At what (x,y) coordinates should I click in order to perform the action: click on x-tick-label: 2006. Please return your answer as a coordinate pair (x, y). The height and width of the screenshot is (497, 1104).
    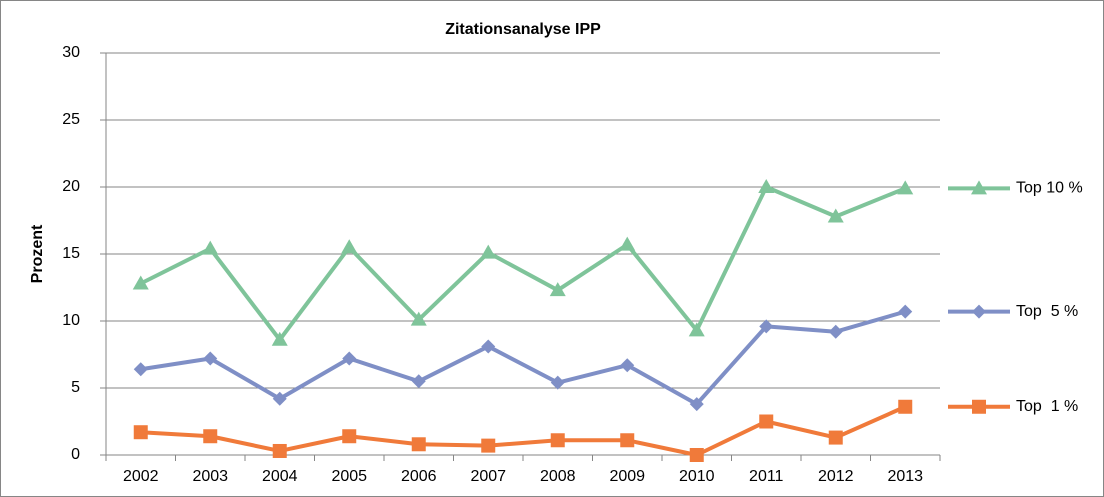
    Looking at the image, I should click on (419, 476).